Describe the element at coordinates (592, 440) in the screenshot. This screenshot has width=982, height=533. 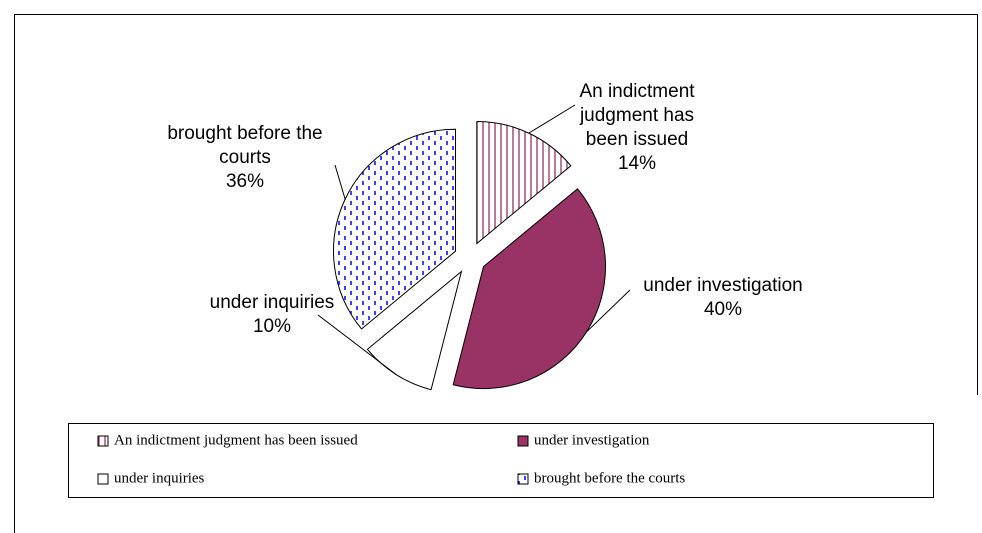
I see `legend-label: under investigation` at that location.